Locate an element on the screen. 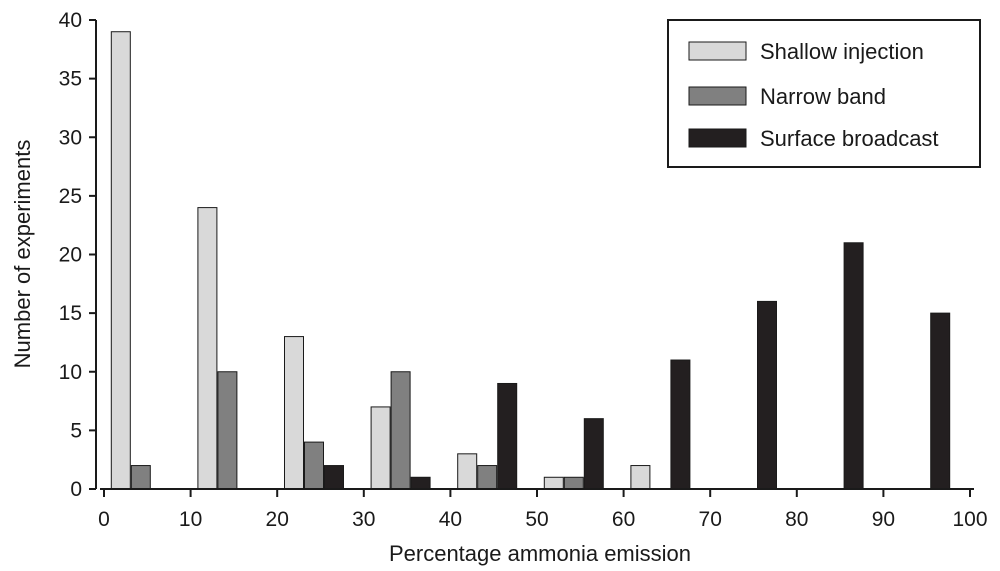 Image resolution: width=1000 pixels, height=571 pixels. x-tick-label: 70 is located at coordinates (710, 519).